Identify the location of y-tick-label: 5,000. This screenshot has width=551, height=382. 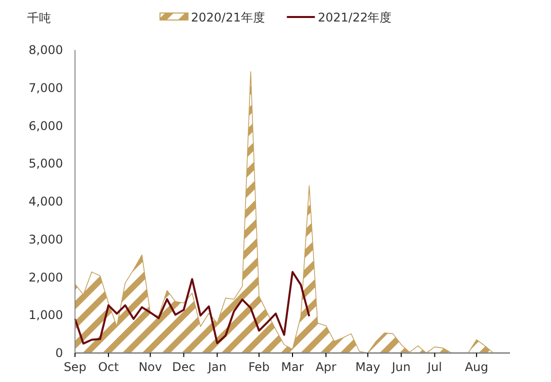
(45, 163).